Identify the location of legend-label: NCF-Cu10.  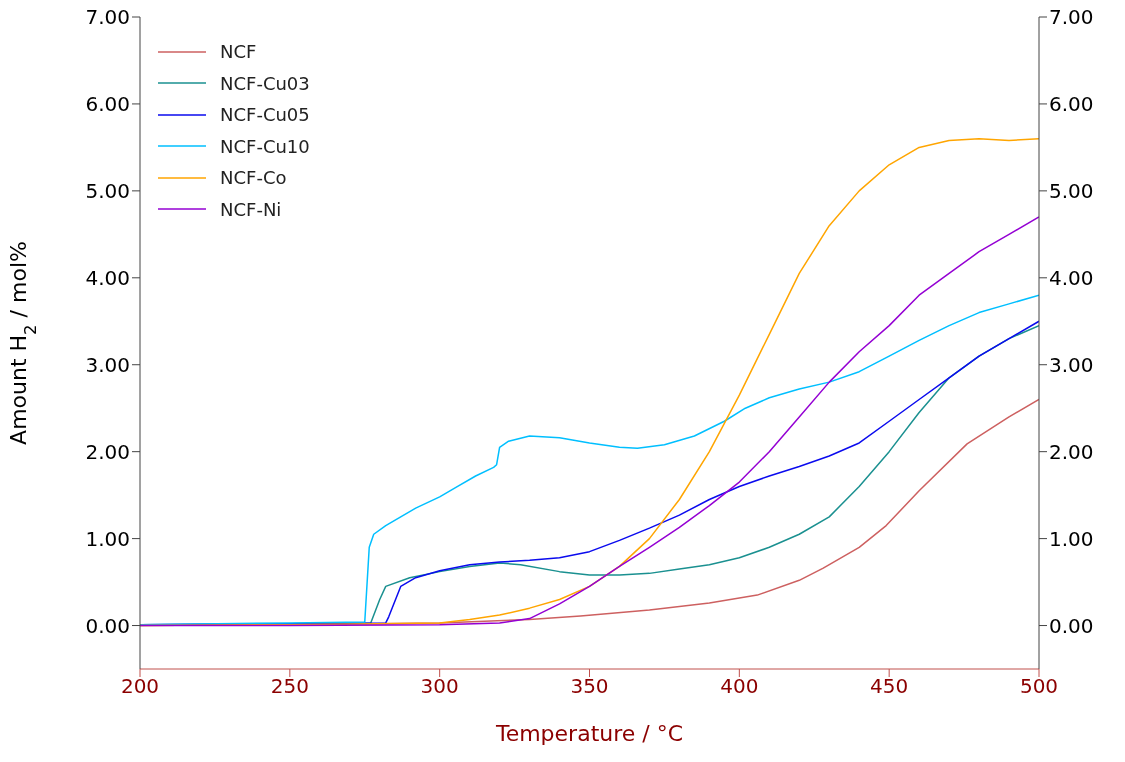
(265, 146).